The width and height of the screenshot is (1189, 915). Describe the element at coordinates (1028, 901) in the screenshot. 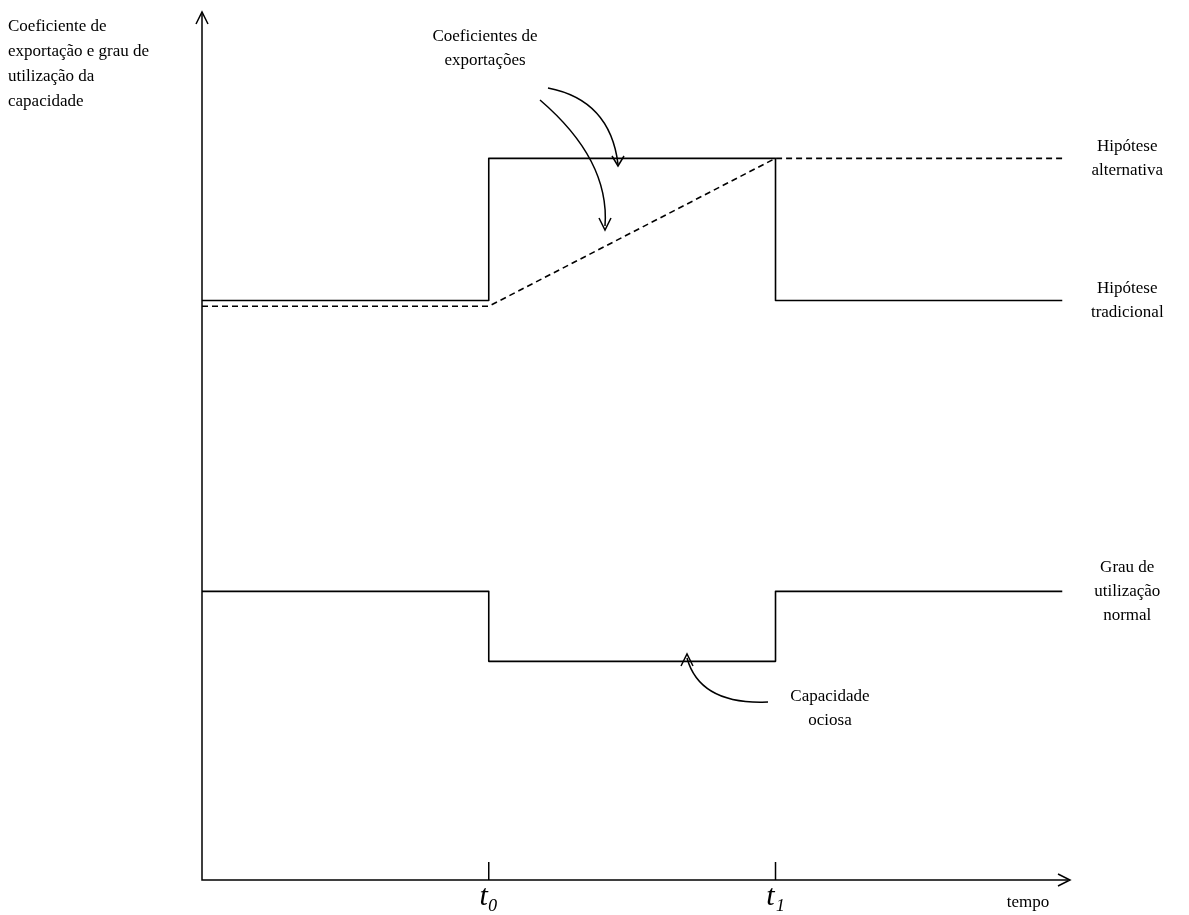

I see `x-axis-title: tempo` at that location.